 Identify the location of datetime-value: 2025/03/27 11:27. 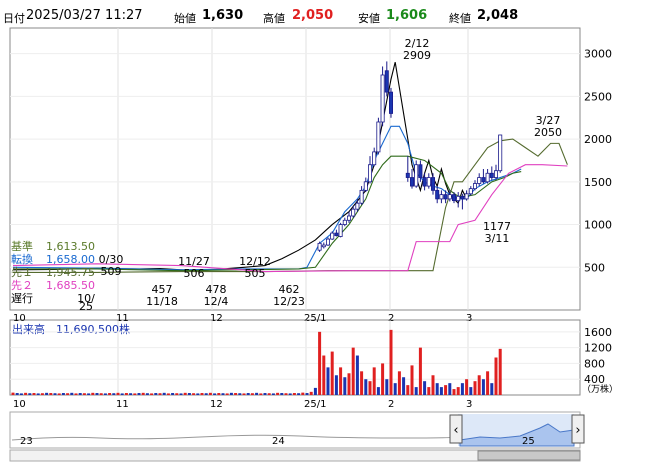
(84, 15).